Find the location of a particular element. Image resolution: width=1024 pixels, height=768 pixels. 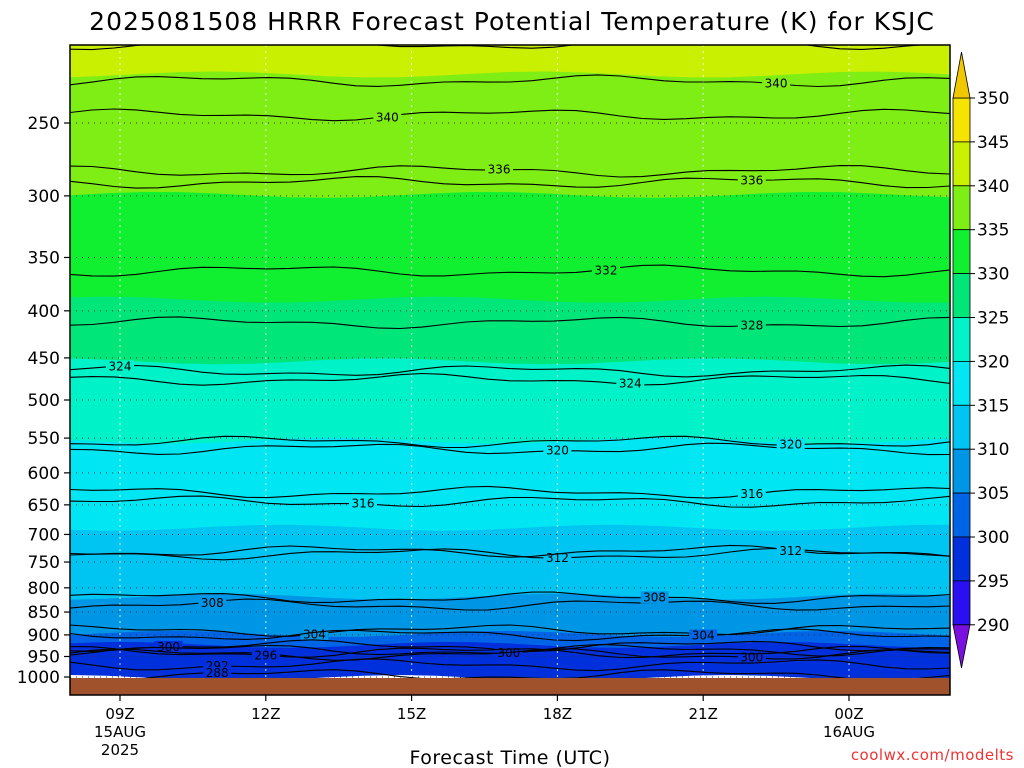

y-tick-label: 350 is located at coordinates (44, 258).